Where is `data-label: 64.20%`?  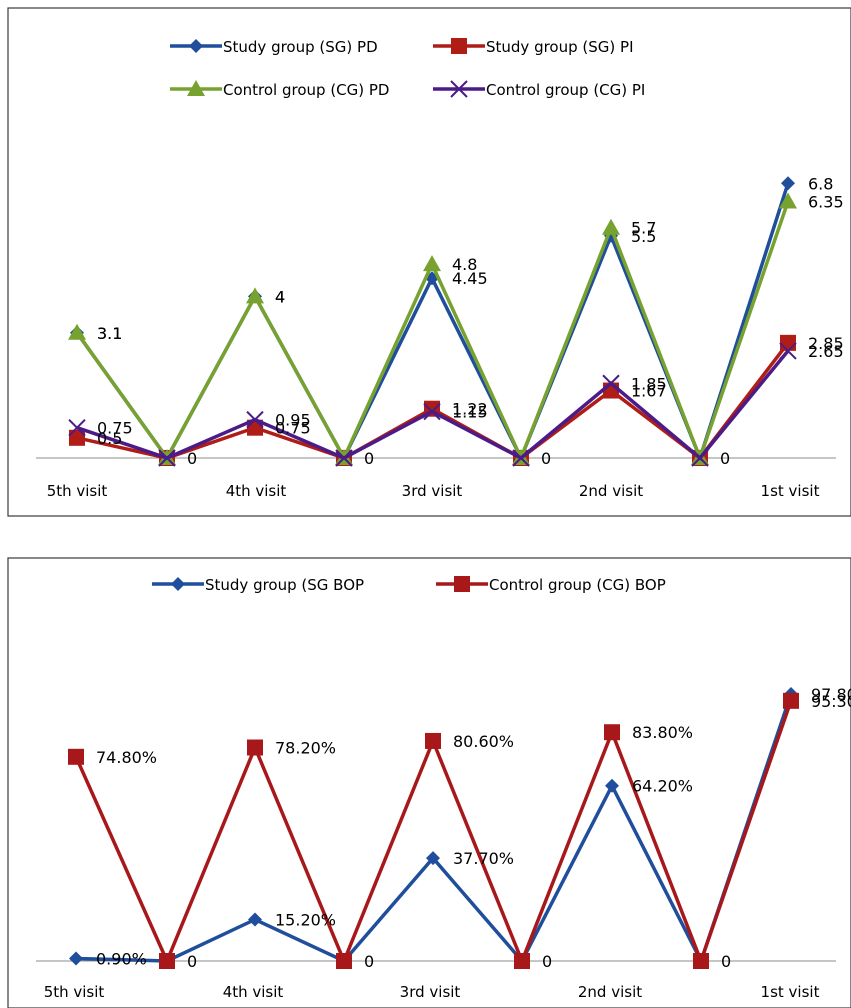 data-label: 64.20% is located at coordinates (662, 786).